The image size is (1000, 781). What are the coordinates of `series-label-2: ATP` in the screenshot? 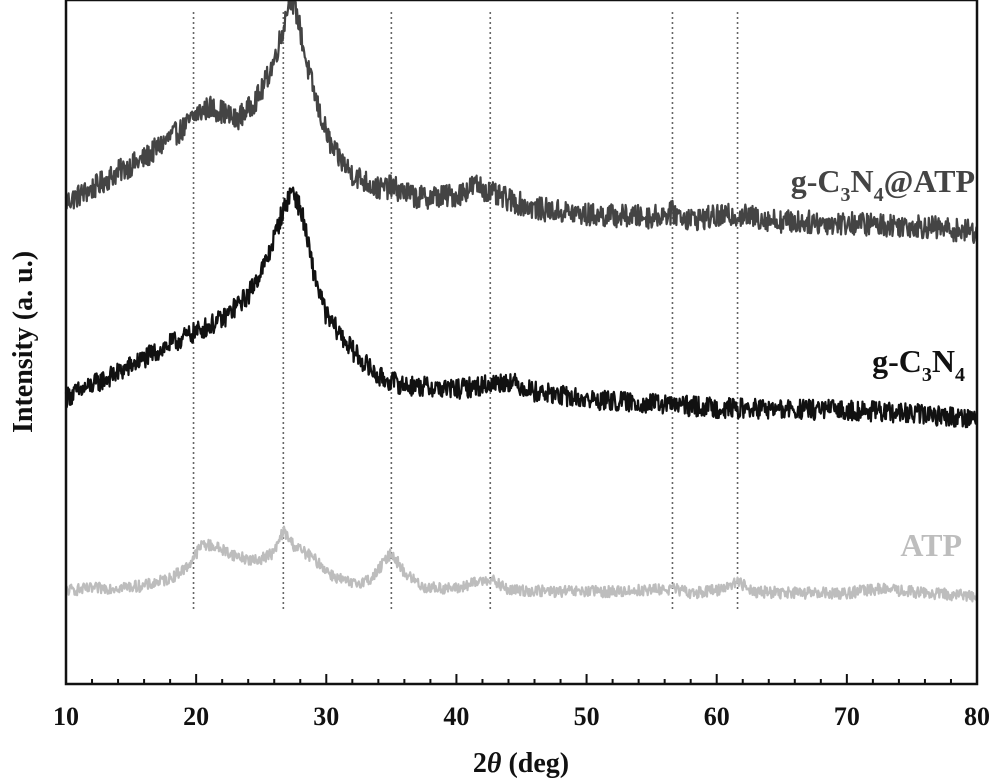 It's located at (931, 545).